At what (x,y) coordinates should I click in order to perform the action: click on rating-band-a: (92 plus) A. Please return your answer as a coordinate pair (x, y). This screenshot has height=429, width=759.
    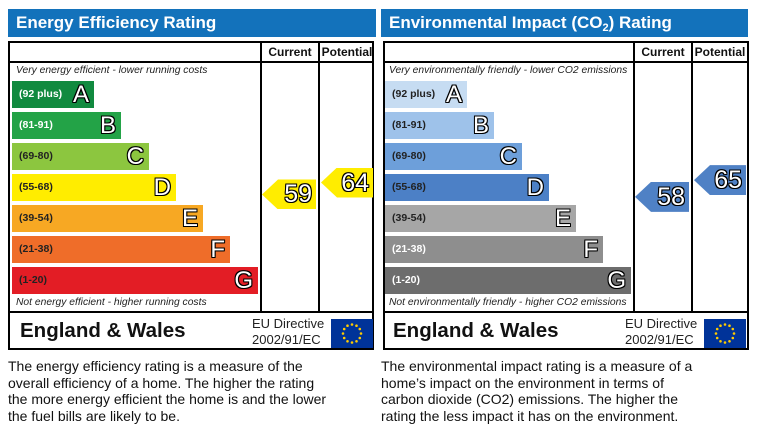
    Looking at the image, I should click on (426, 94).